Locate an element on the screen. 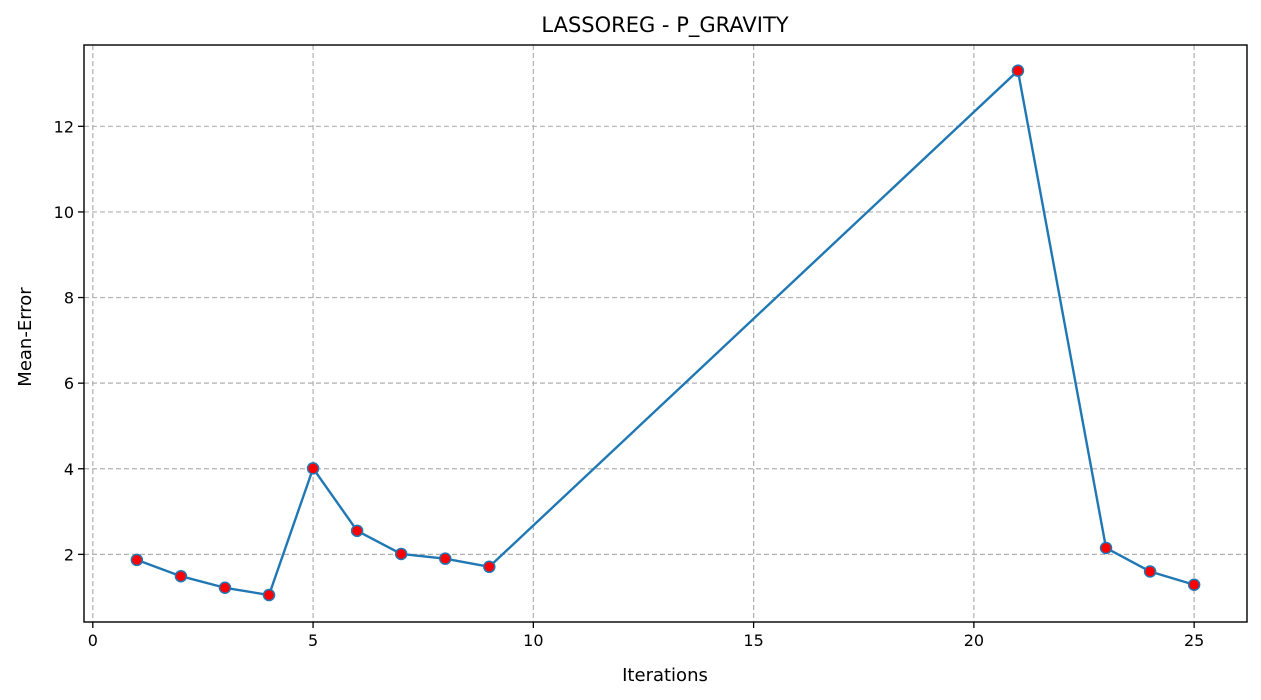 Image resolution: width=1261 pixels, height=700 pixels. x-tick-label: 15 is located at coordinates (753, 640).